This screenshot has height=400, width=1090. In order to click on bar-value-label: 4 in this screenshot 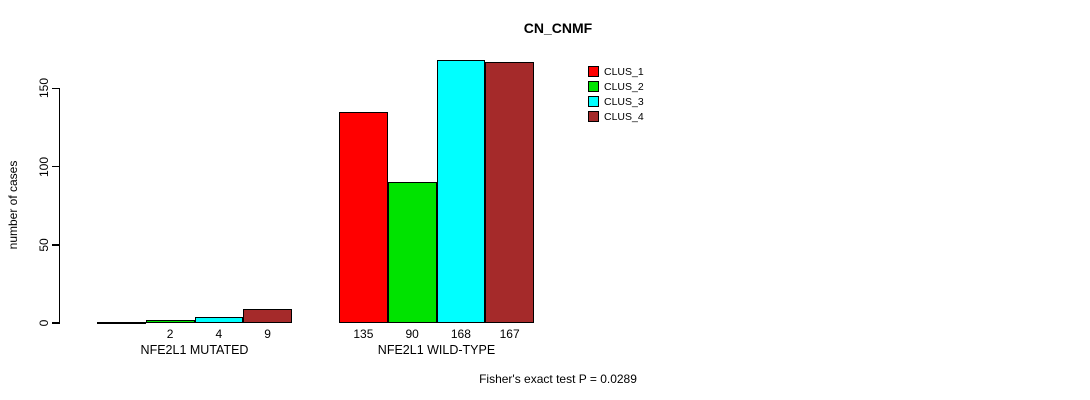, I will do `click(219, 334)`.